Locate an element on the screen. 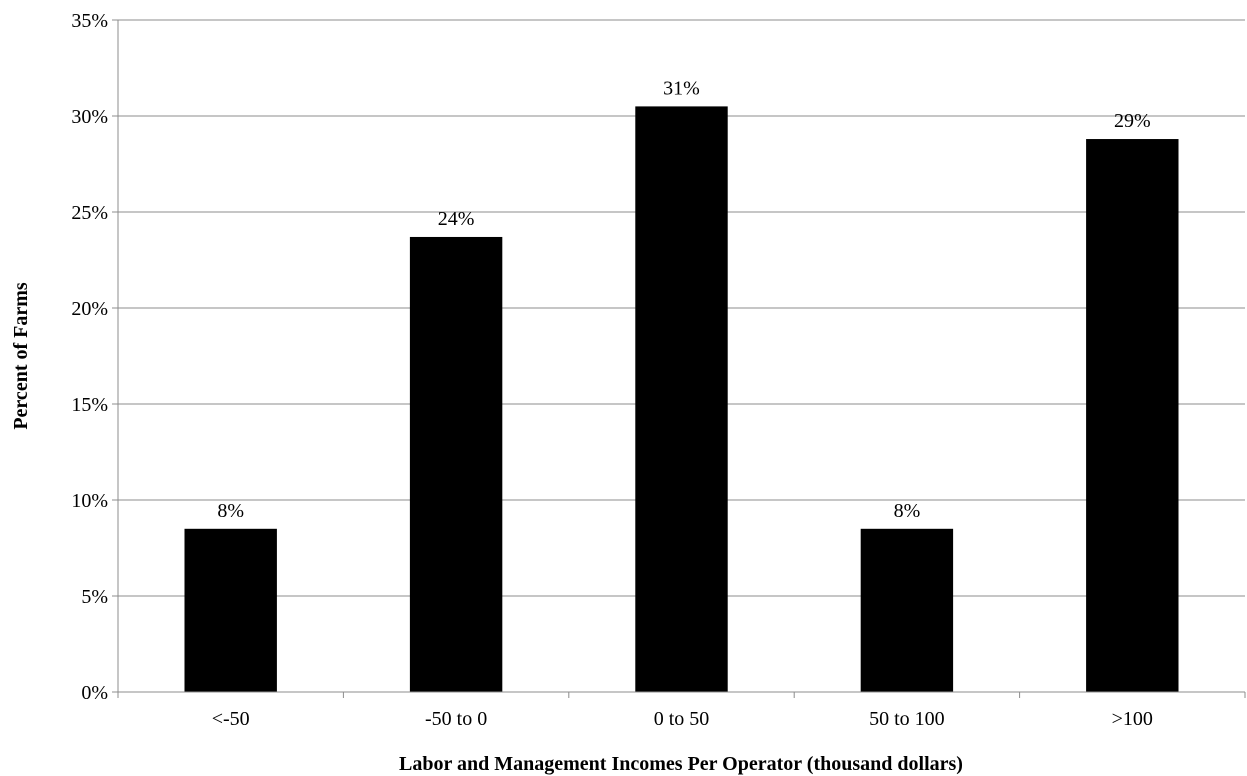 This screenshot has width=1247, height=776. y-tick-label: 25% is located at coordinates (89, 213).